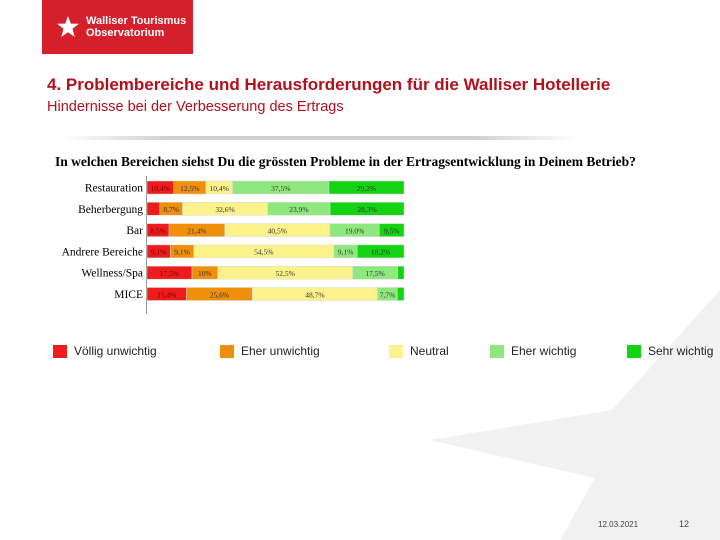  I want to click on data-label: 15,4%, so click(166, 294).